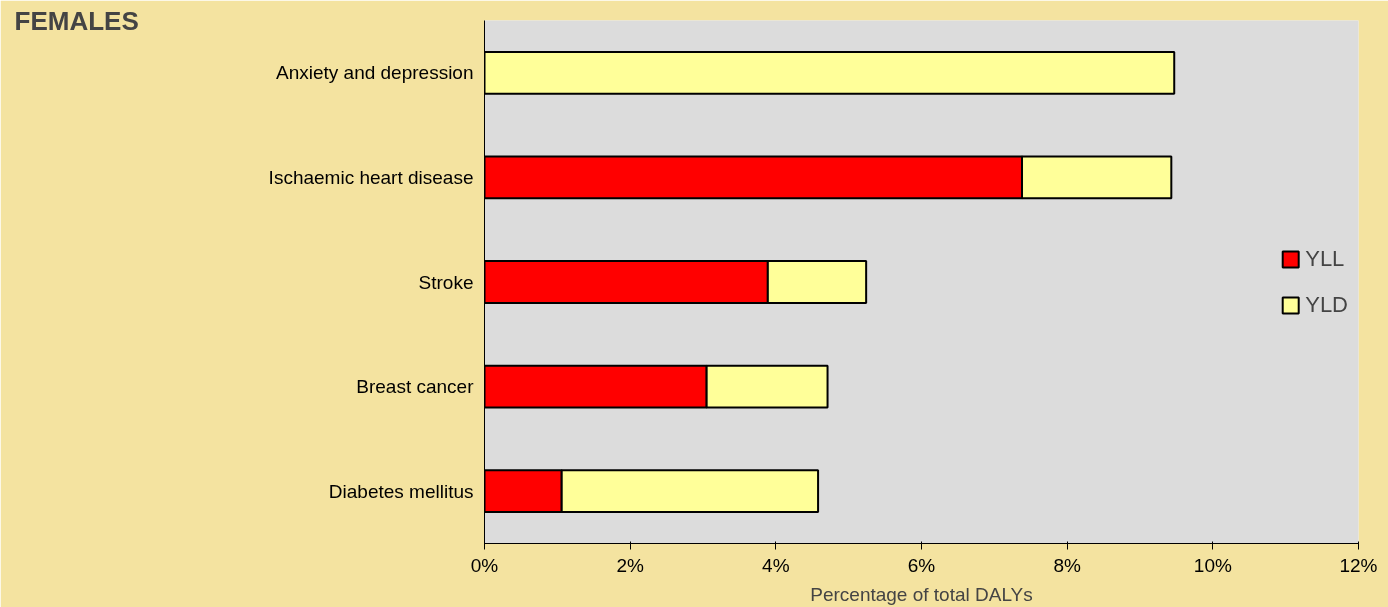  Describe the element at coordinates (1067, 565) in the screenshot. I see `x-tick-label: 8%` at that location.